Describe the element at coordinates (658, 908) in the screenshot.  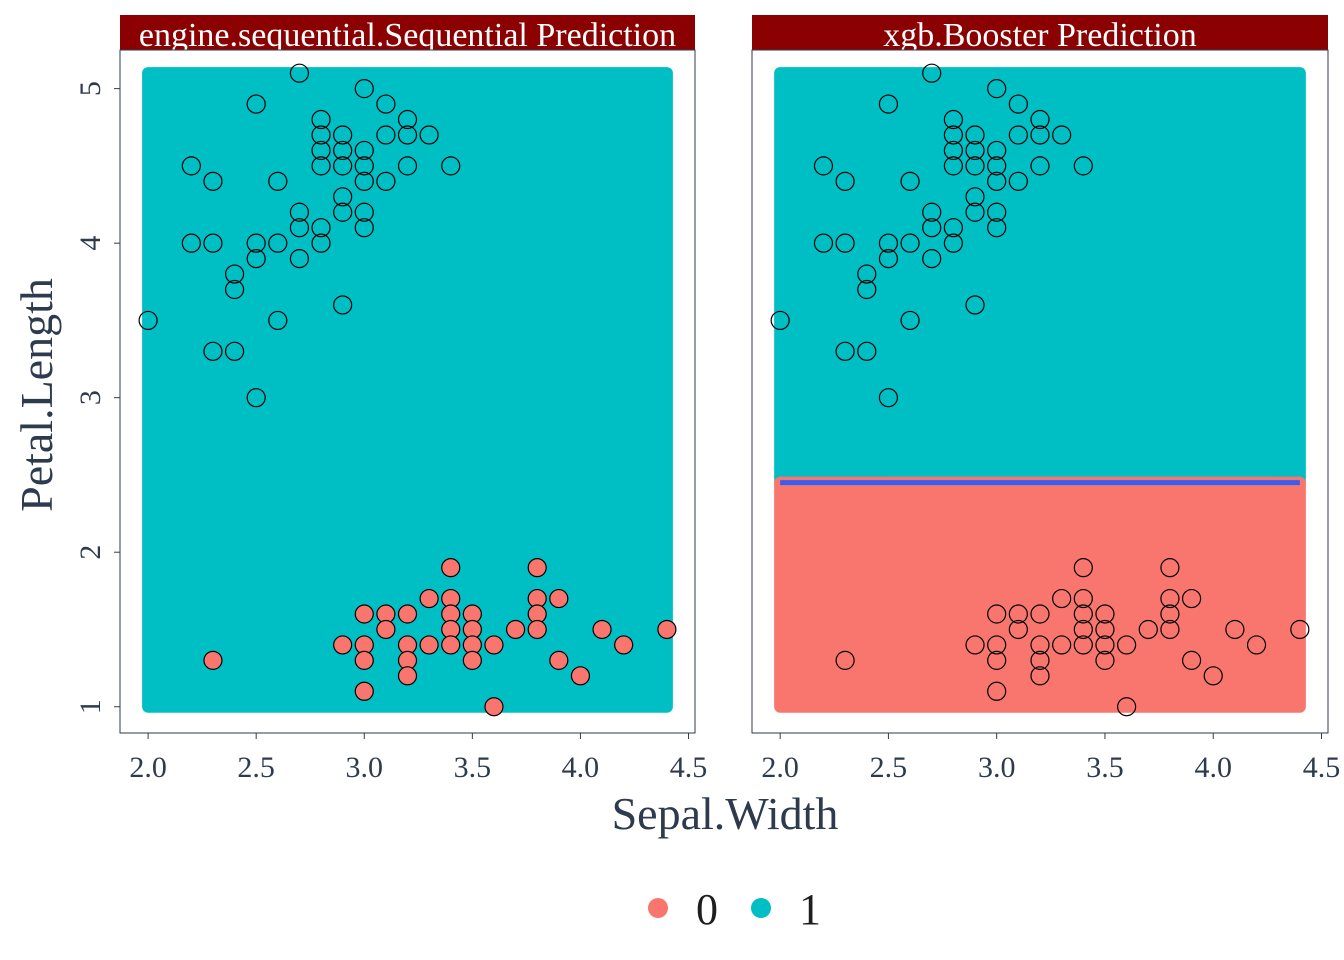
I see `legend-key` at that location.